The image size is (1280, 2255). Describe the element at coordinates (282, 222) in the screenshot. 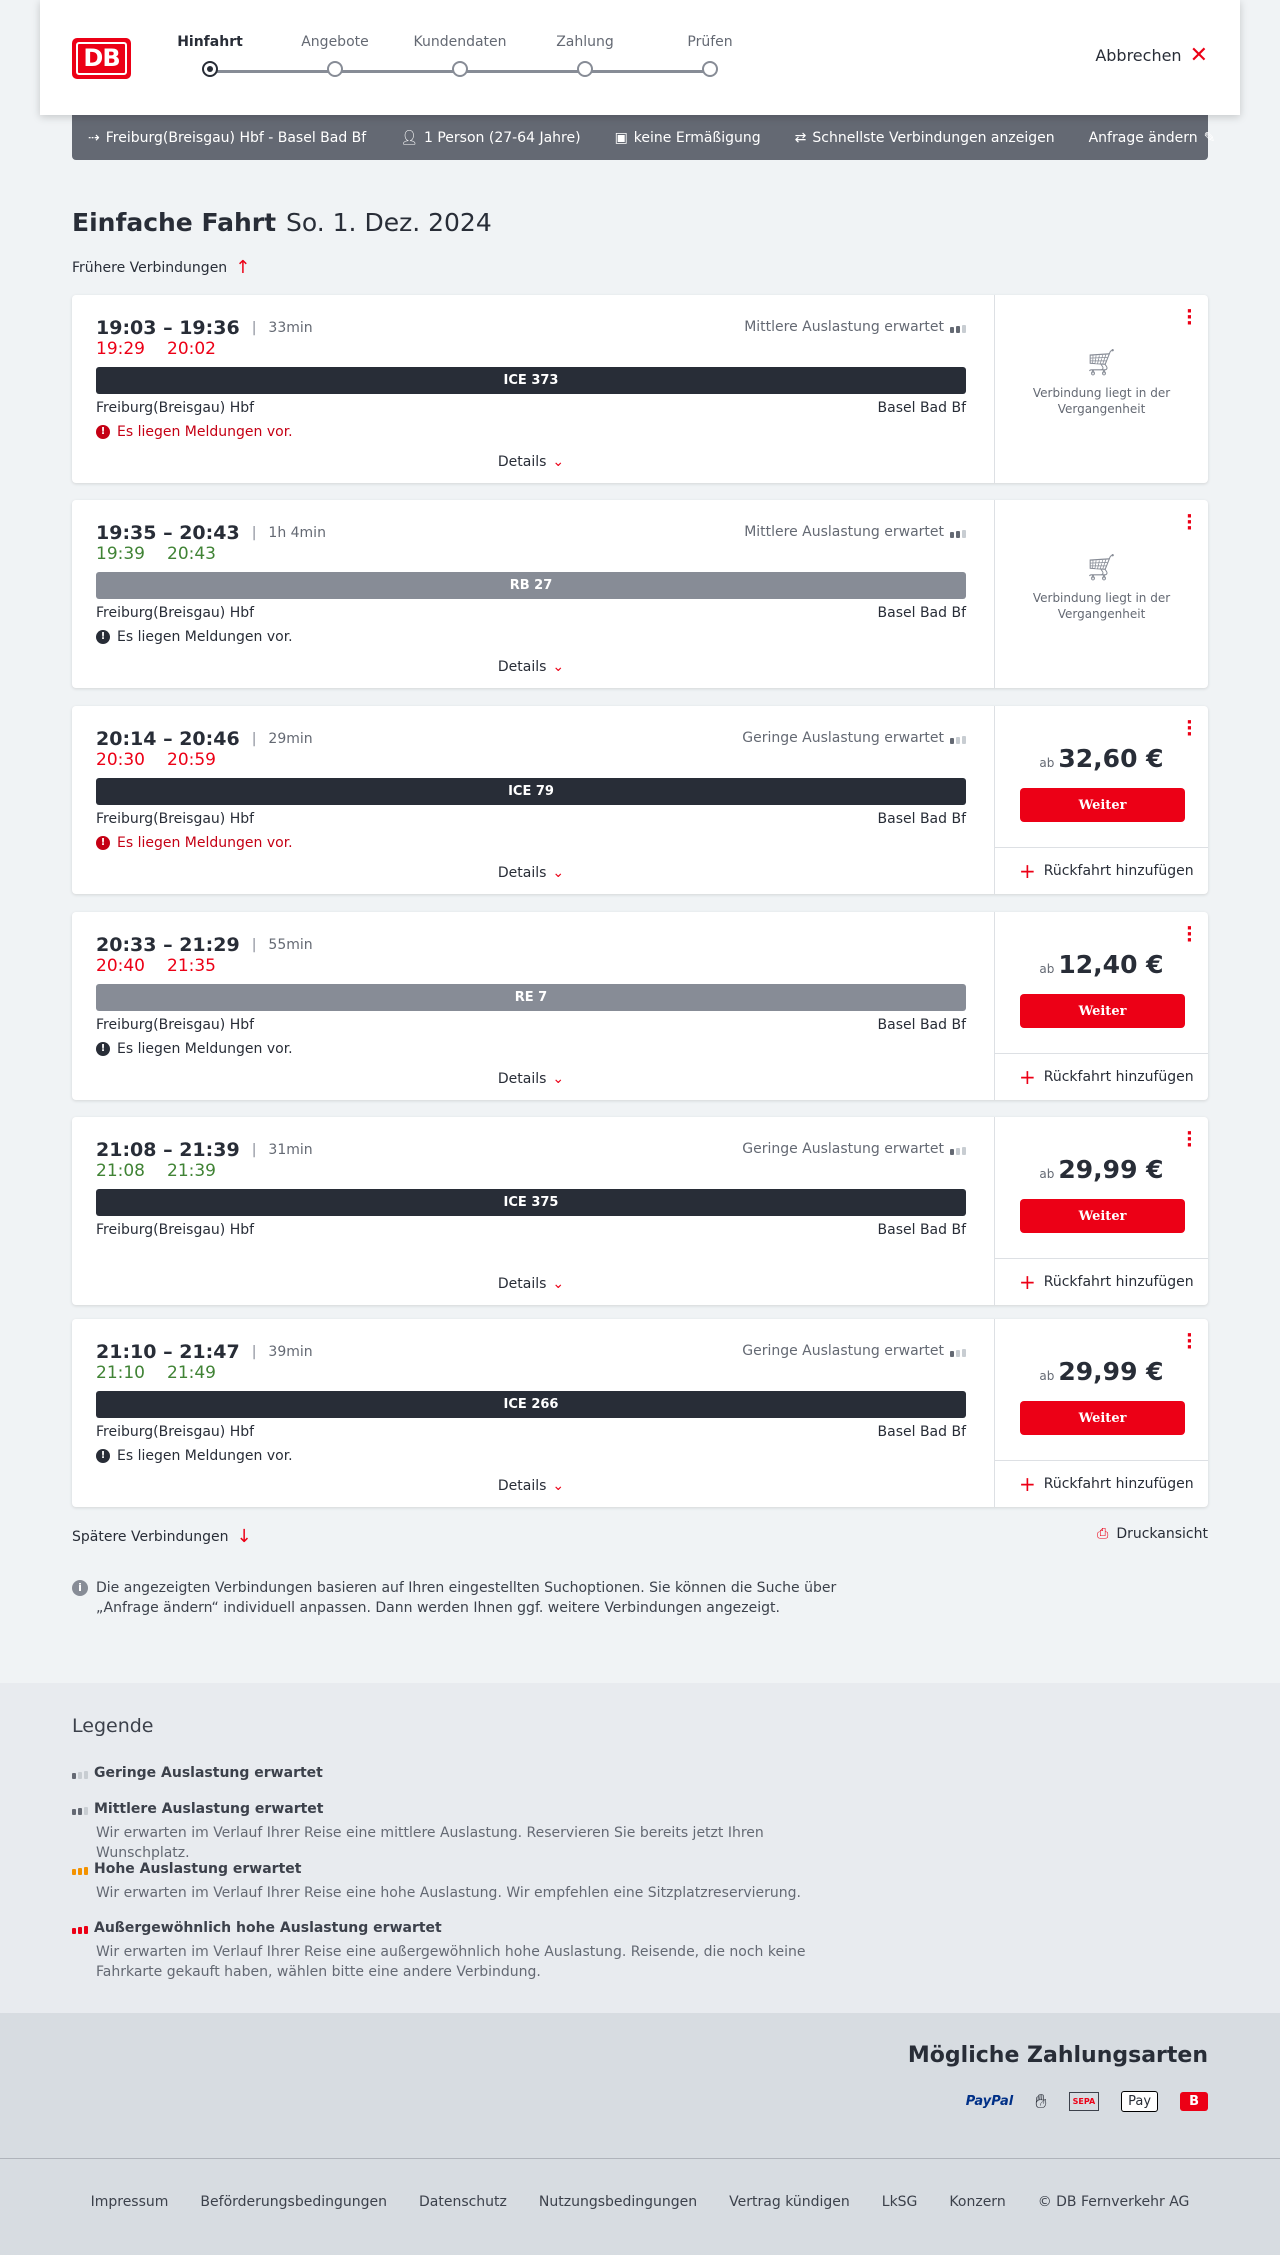

I see `page-title: Einfache Fahrt So. 1. Dez. 2024` at that location.